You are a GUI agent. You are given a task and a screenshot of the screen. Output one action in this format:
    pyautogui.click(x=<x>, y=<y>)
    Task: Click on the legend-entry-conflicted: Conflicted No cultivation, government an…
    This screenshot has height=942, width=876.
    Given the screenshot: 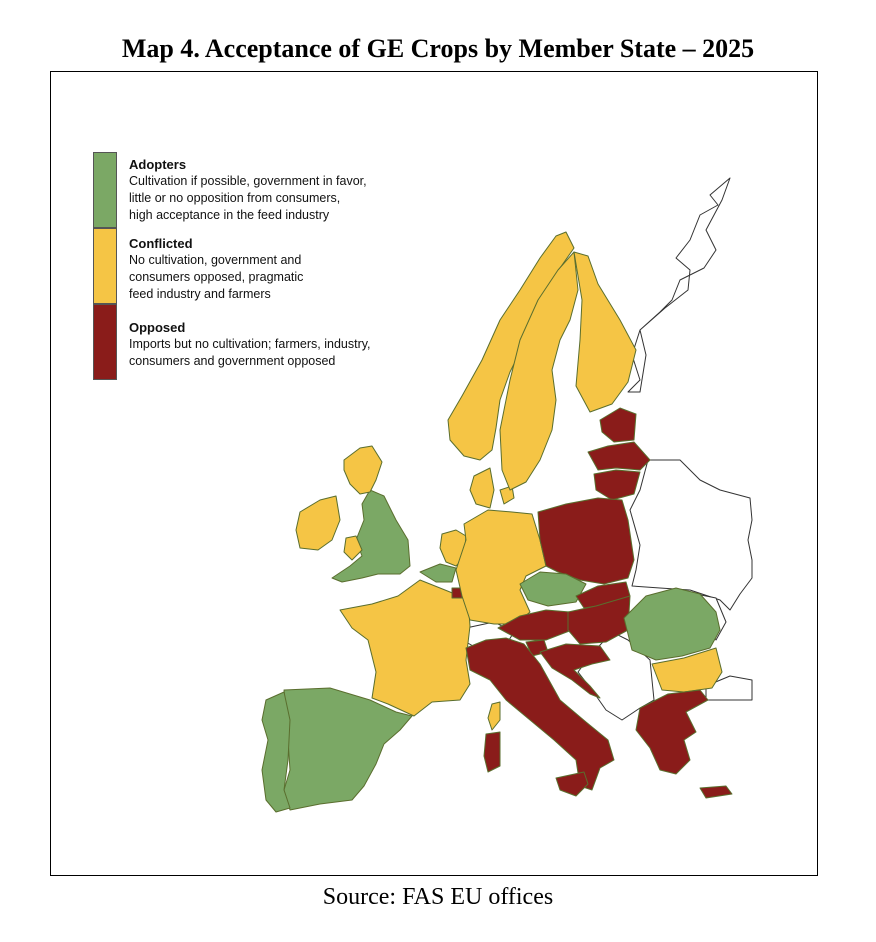 What is the action you would take?
    pyautogui.click(x=216, y=269)
    